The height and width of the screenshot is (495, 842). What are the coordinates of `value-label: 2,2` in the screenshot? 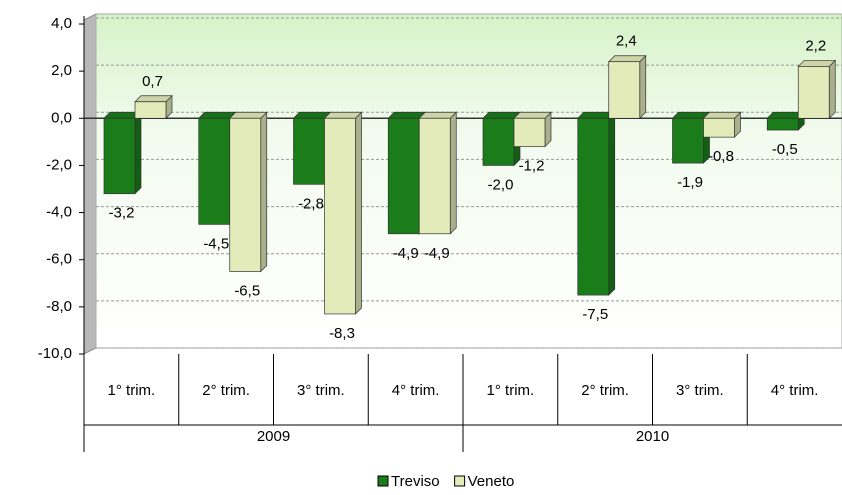 It's located at (815, 45).